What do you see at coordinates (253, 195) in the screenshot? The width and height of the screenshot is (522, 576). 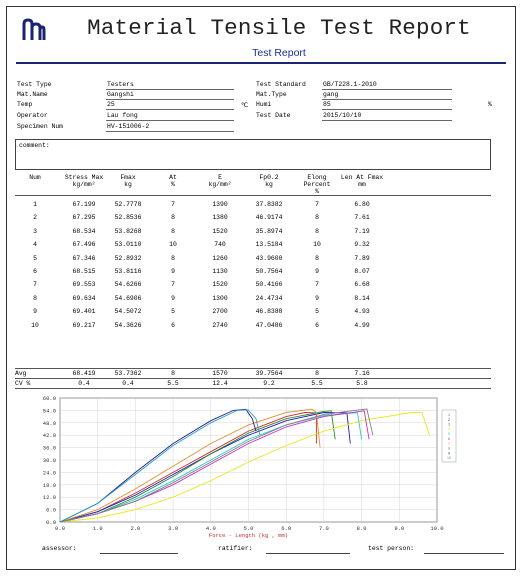 I see `table-header-rule` at bounding box center [253, 195].